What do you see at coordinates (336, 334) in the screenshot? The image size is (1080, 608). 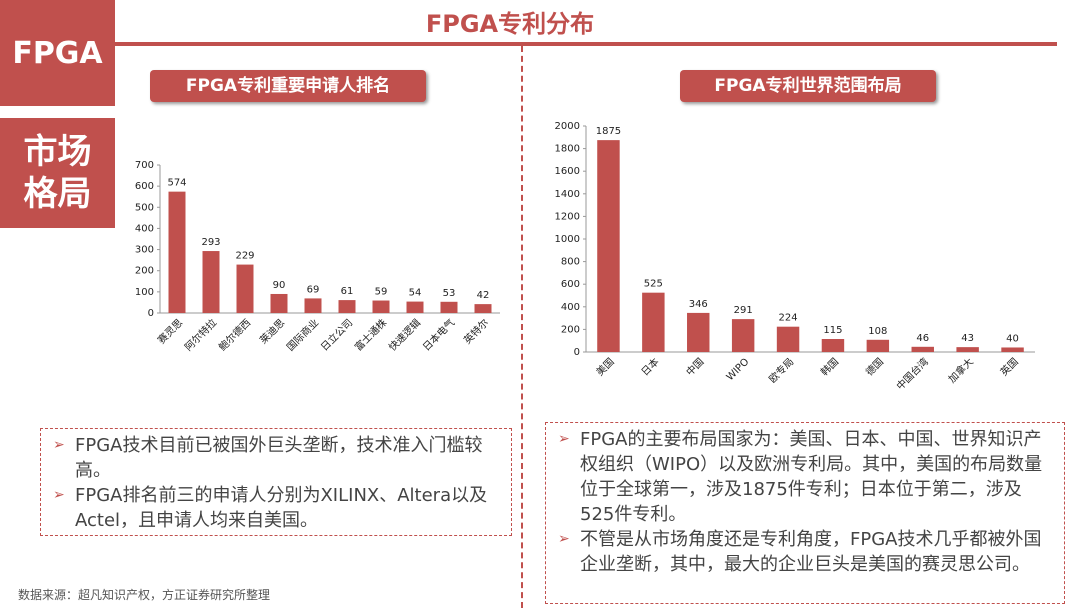 I see `x-tick-label: 日立公司` at bounding box center [336, 334].